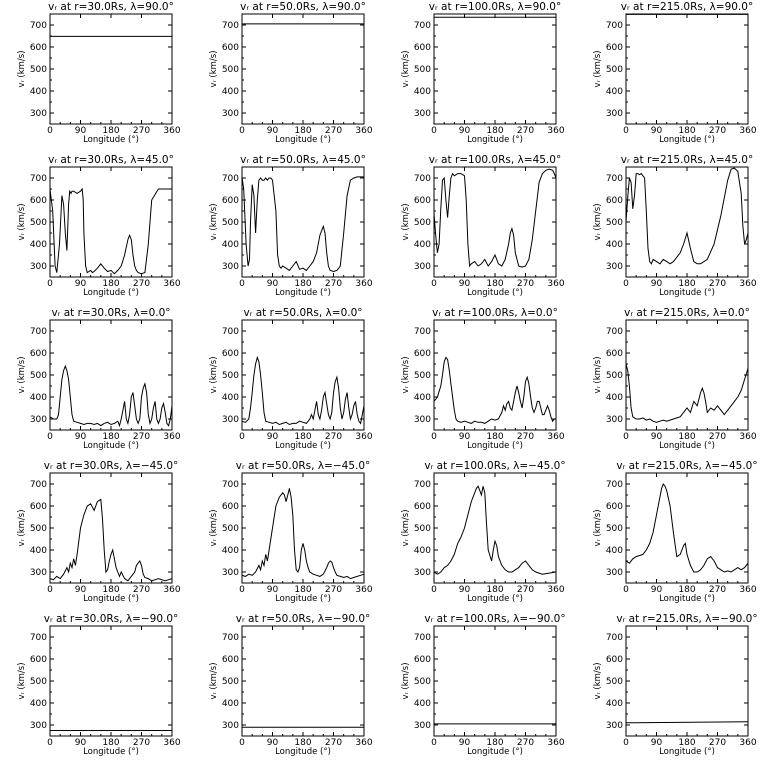  I want to click on chart-title: vᵣ at r=50.0Rs, λ=45.0°, so click(303, 160).